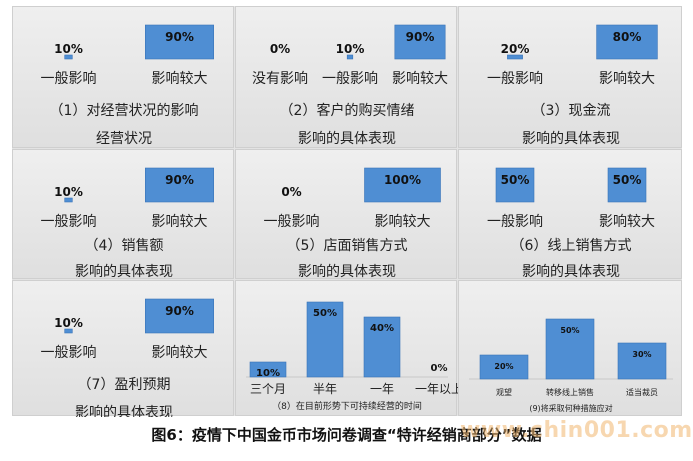 The height and width of the screenshot is (461, 693). I want to click on category-label: 一年, so click(382, 389).